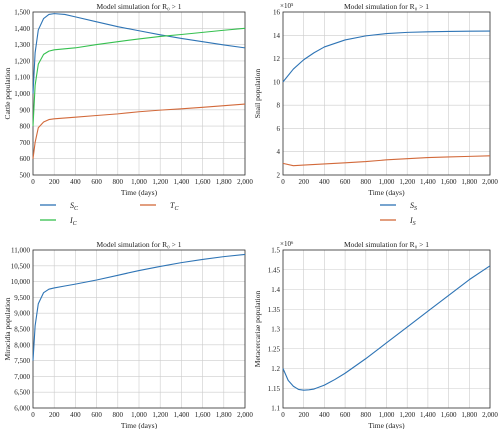  What do you see at coordinates (22, 29) in the screenshot?
I see `y-tick-label: 1,400` at bounding box center [22, 29].